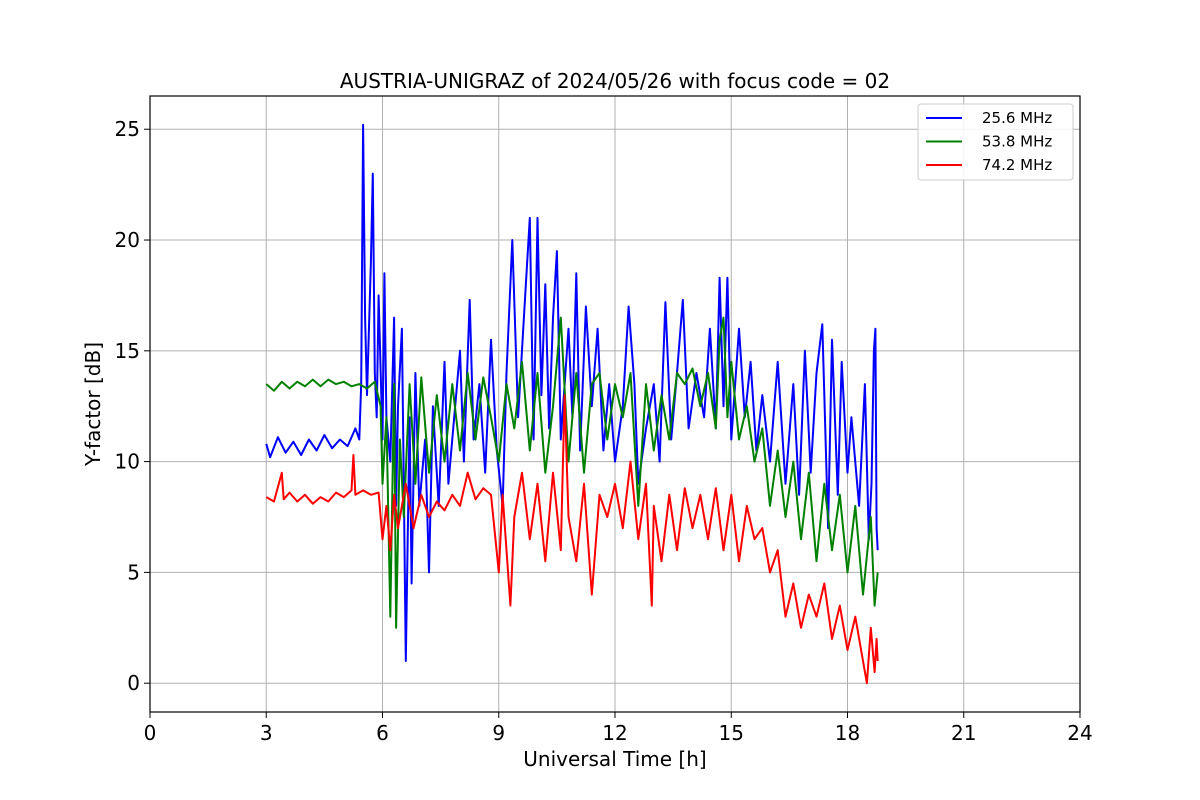  I want to click on y-tick-label: 25, so click(127, 129).